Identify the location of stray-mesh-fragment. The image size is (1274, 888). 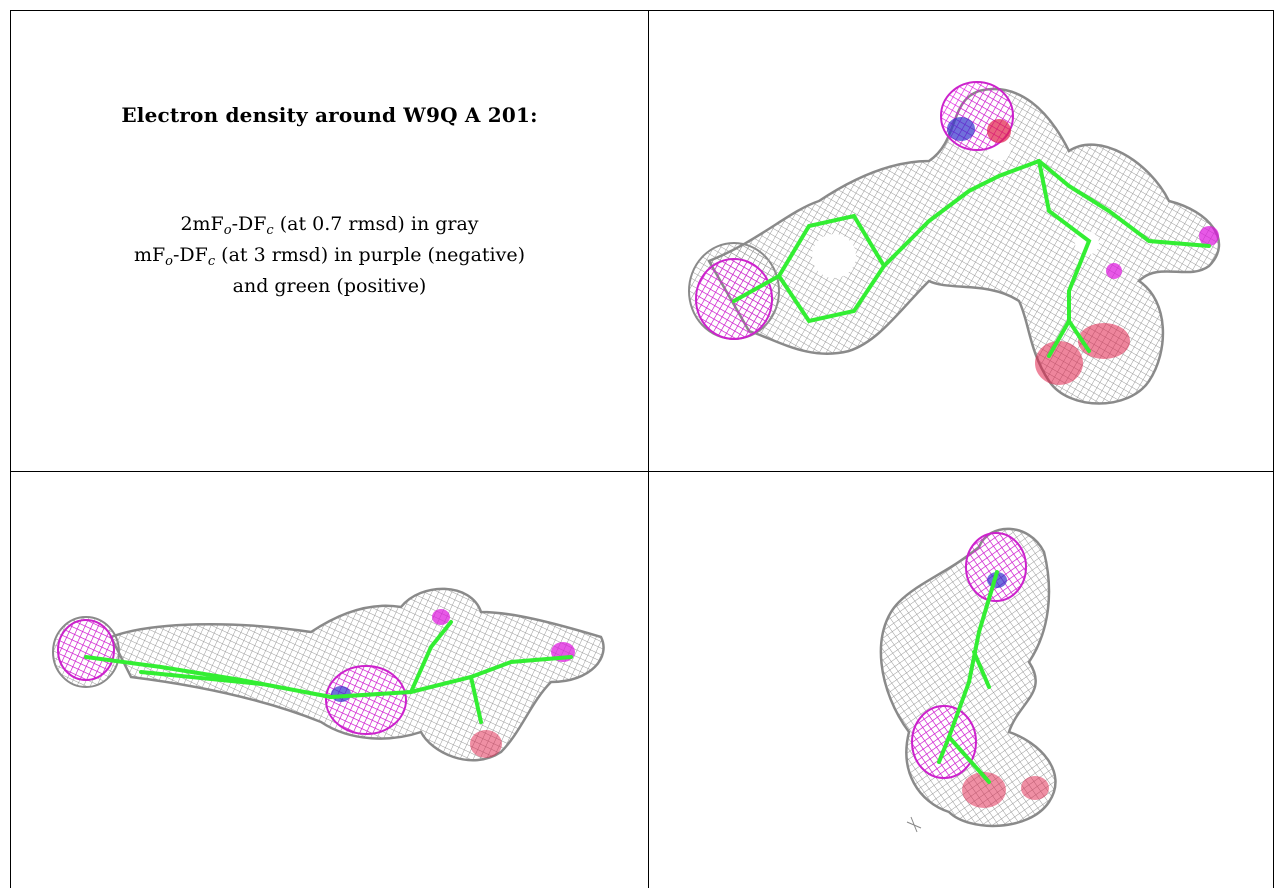
(914, 824).